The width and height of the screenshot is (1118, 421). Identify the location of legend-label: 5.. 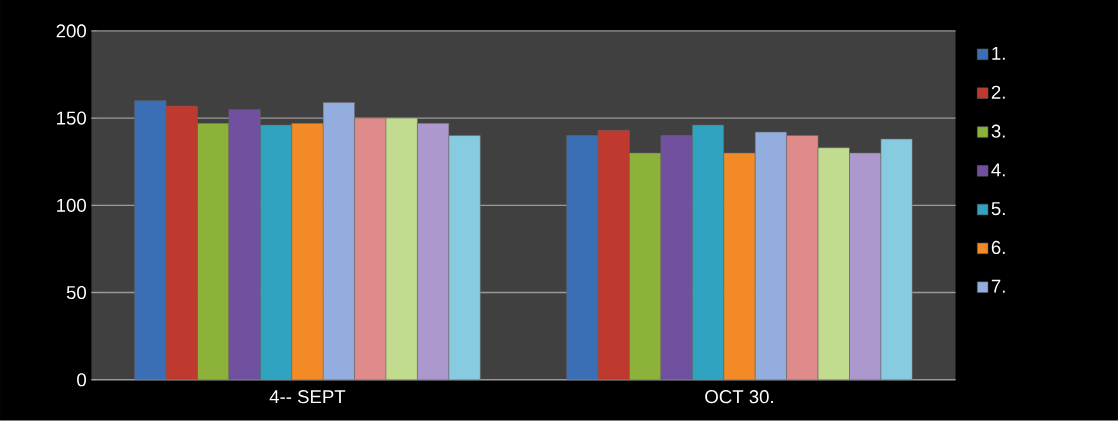
(998, 209).